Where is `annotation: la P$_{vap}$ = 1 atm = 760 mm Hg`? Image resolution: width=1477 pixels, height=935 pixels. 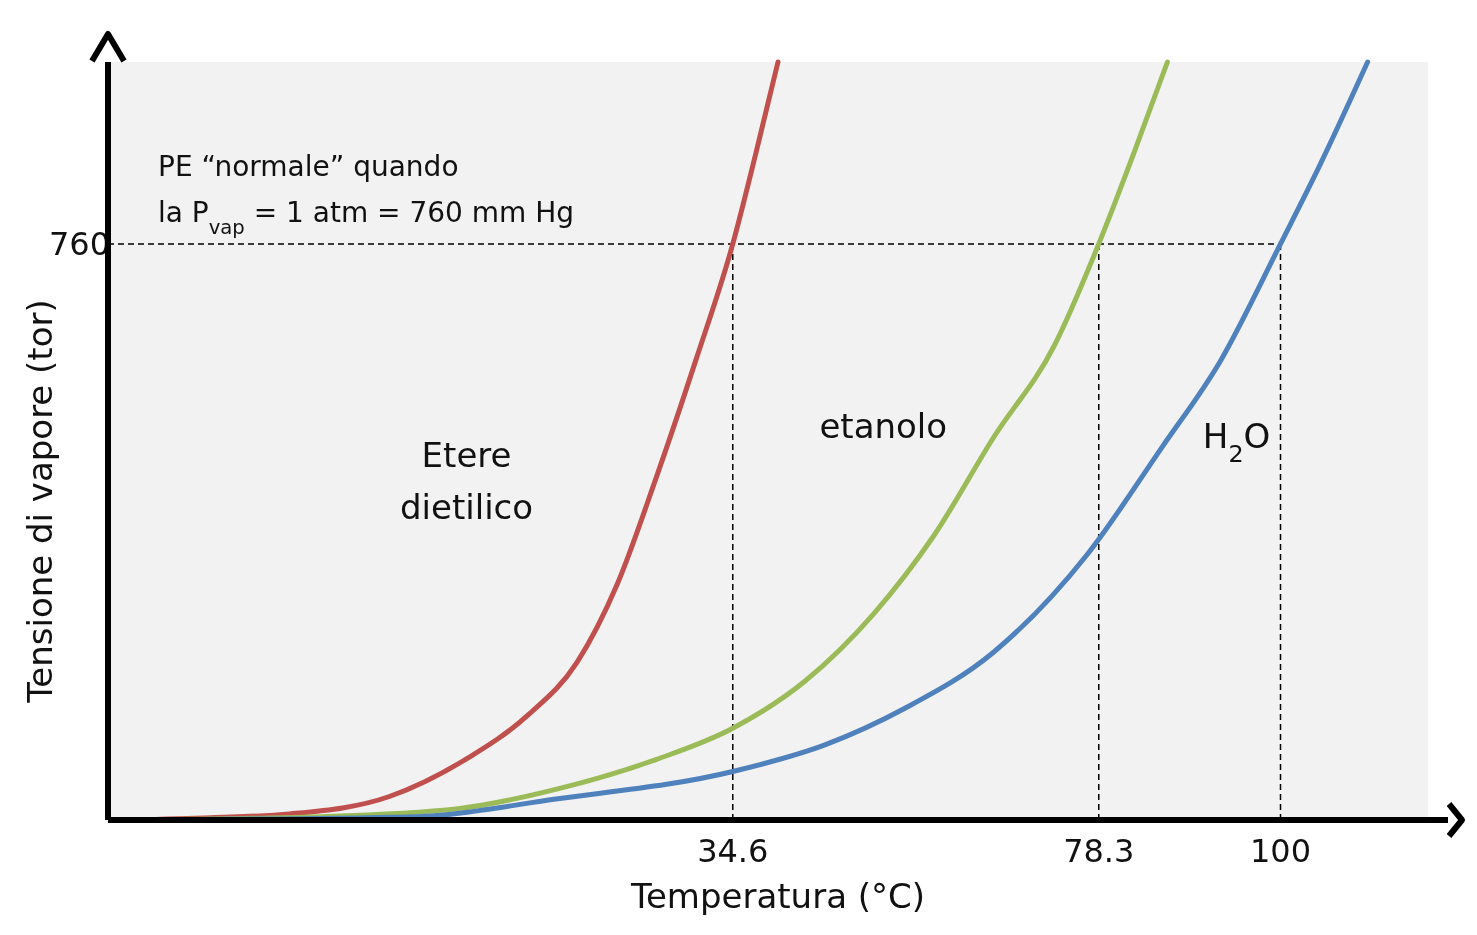
annotation: la P$_{vap}$ = 1 atm = 760 mm Hg is located at coordinates (366, 217).